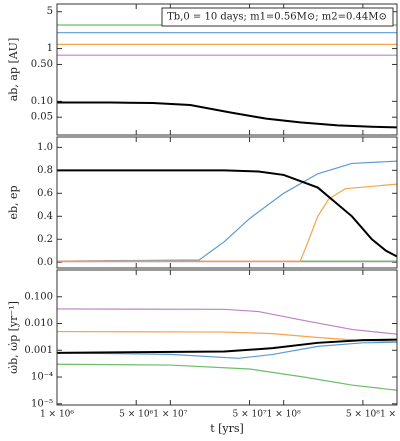  Describe the element at coordinates (38, 296) in the screenshot. I see `y-tick-label: 0.100` at that location.